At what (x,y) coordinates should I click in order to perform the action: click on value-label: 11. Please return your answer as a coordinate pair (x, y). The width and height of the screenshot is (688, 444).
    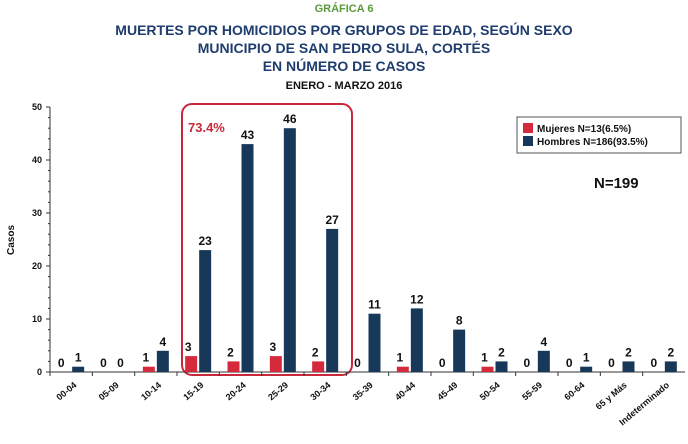
    Looking at the image, I should click on (374, 305).